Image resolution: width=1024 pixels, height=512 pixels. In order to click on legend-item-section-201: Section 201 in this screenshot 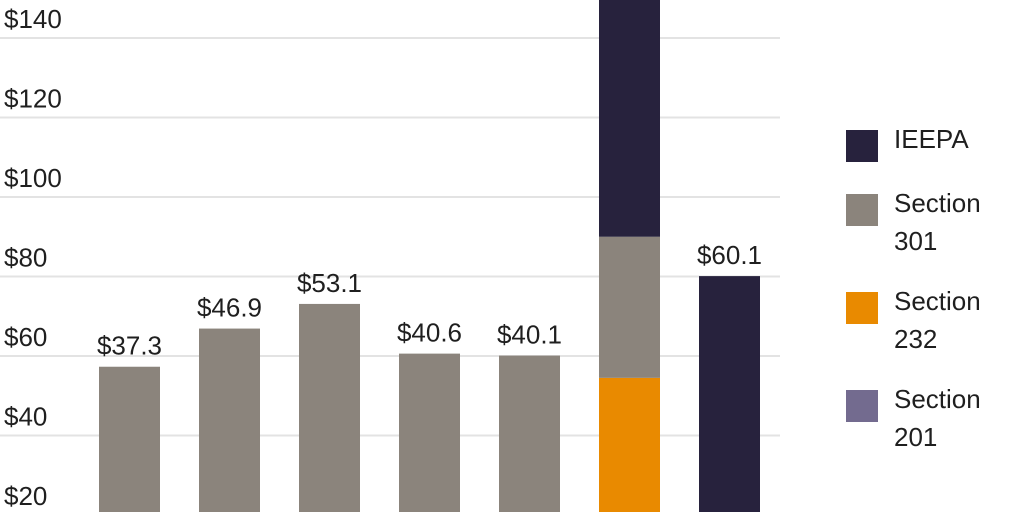, I will do `click(933, 418)`.